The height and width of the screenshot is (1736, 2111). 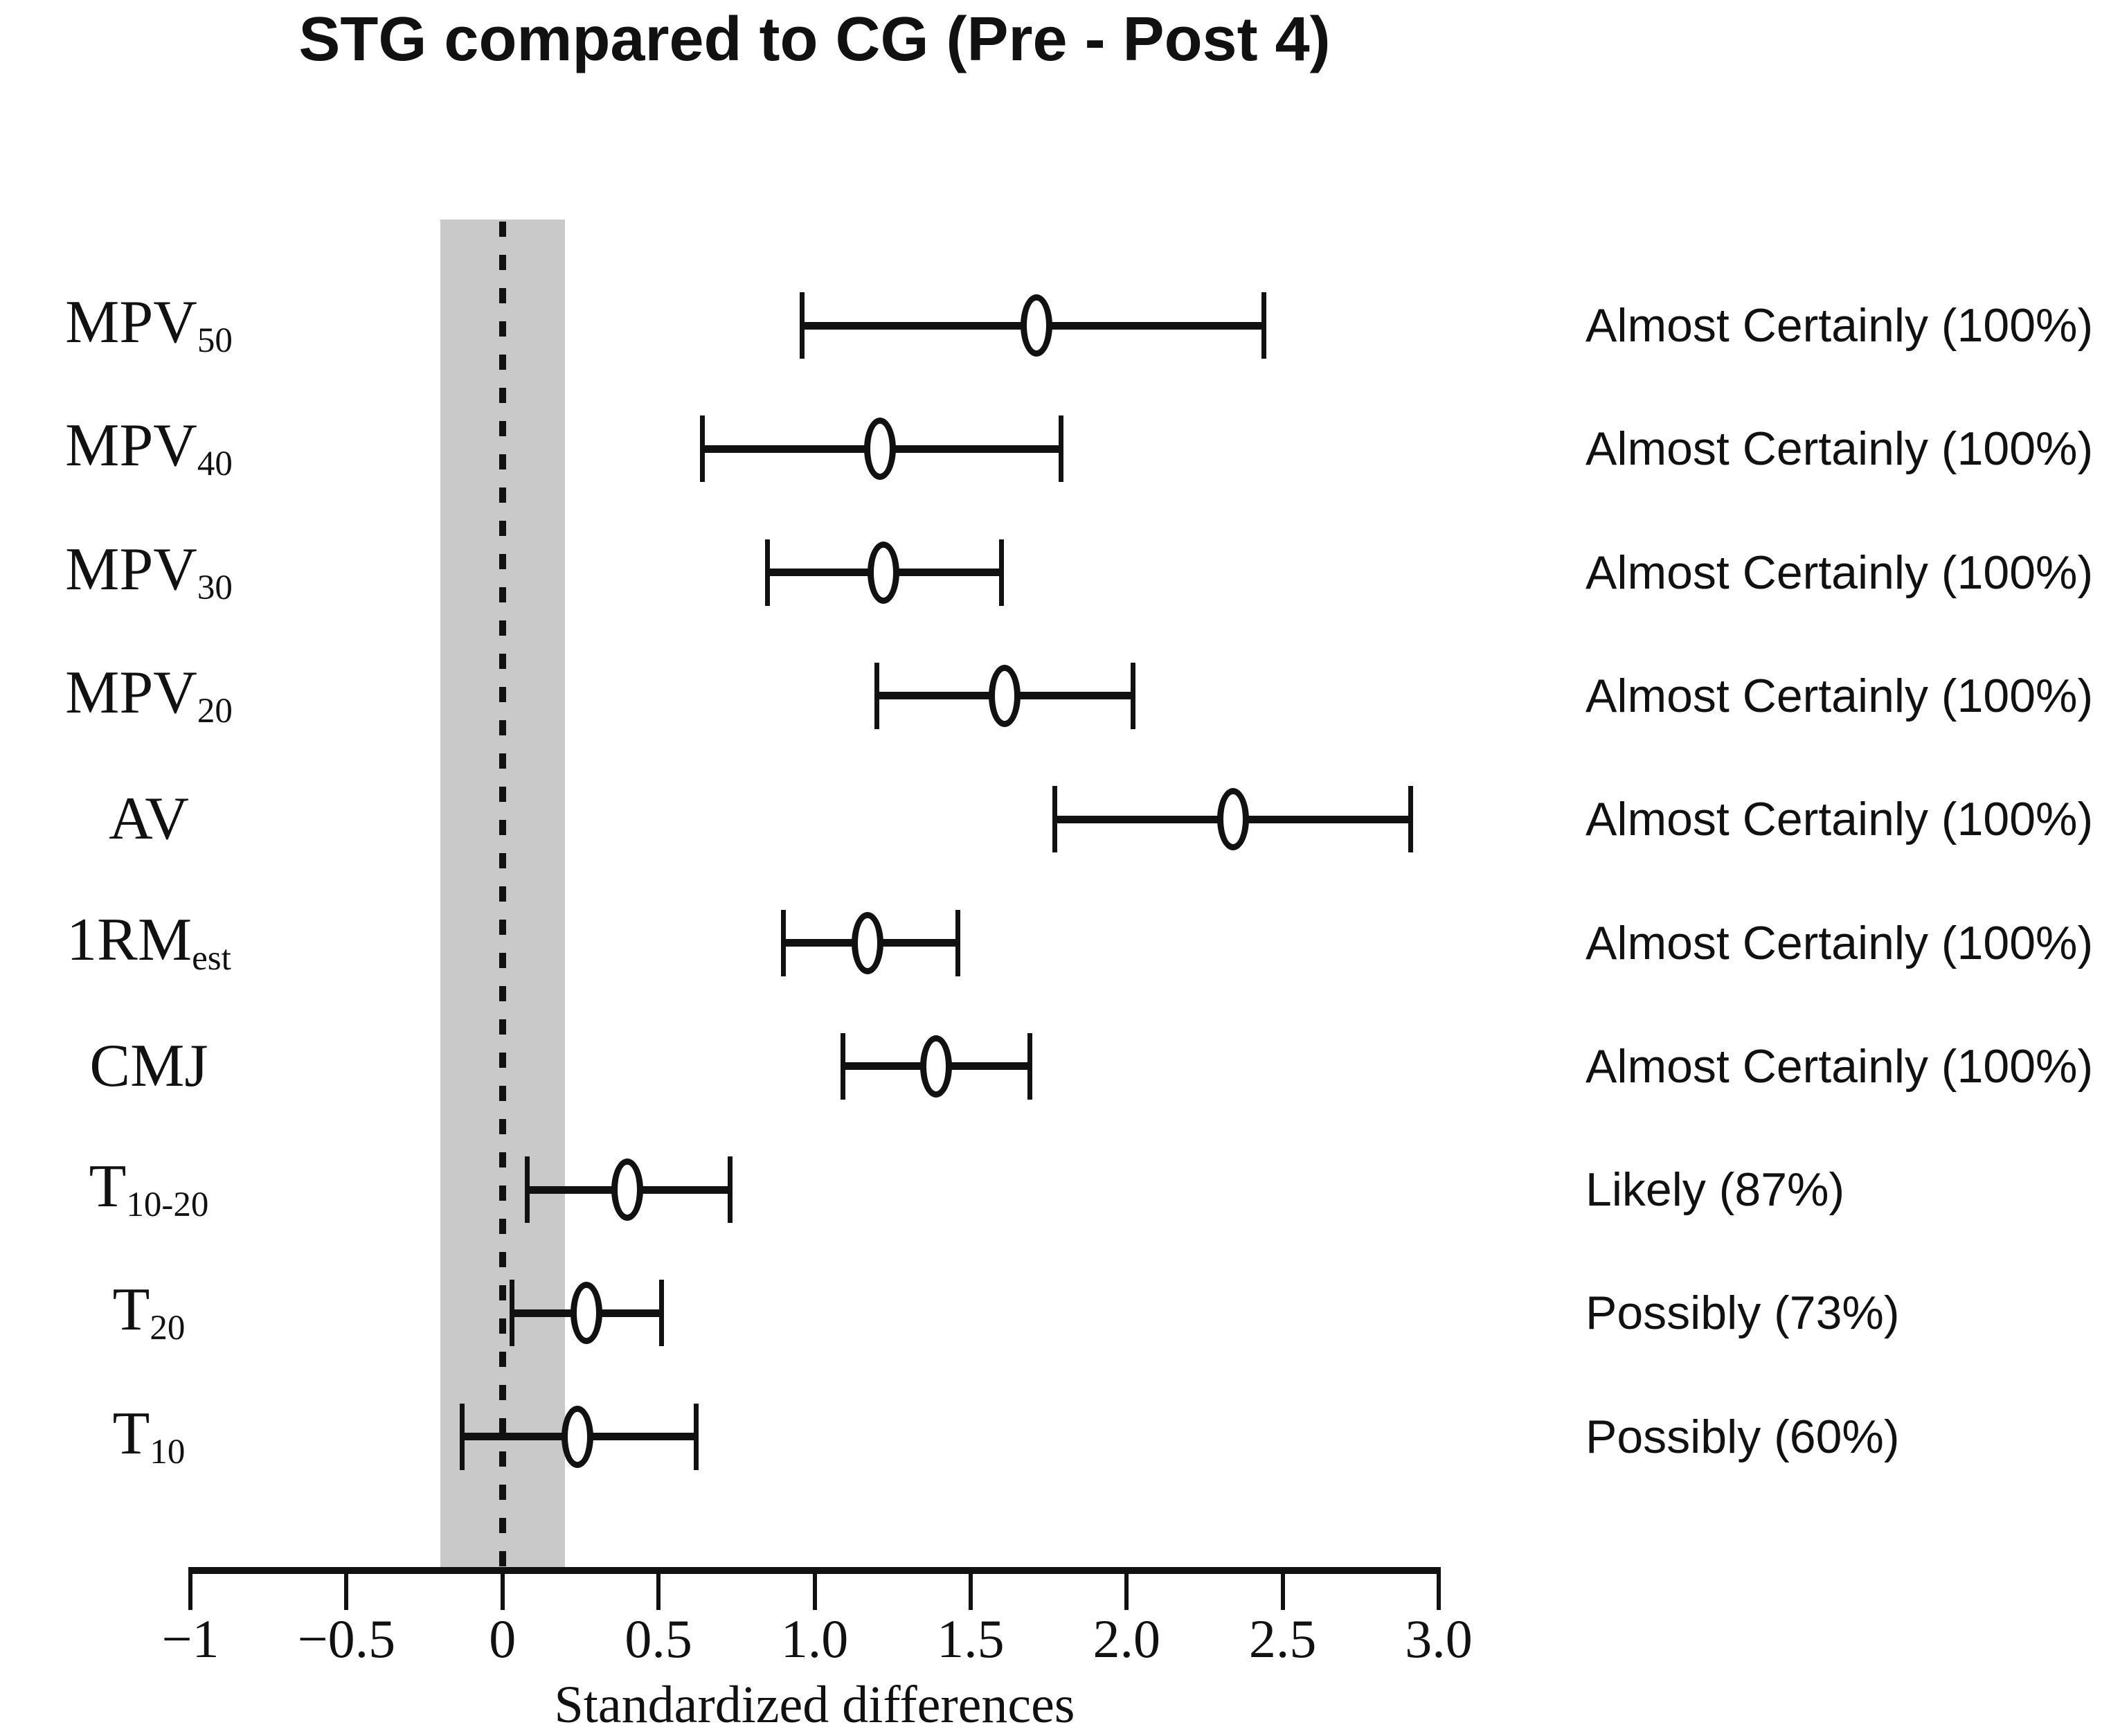 I want to click on x-tick-label: 1.5, so click(x=971, y=1639).